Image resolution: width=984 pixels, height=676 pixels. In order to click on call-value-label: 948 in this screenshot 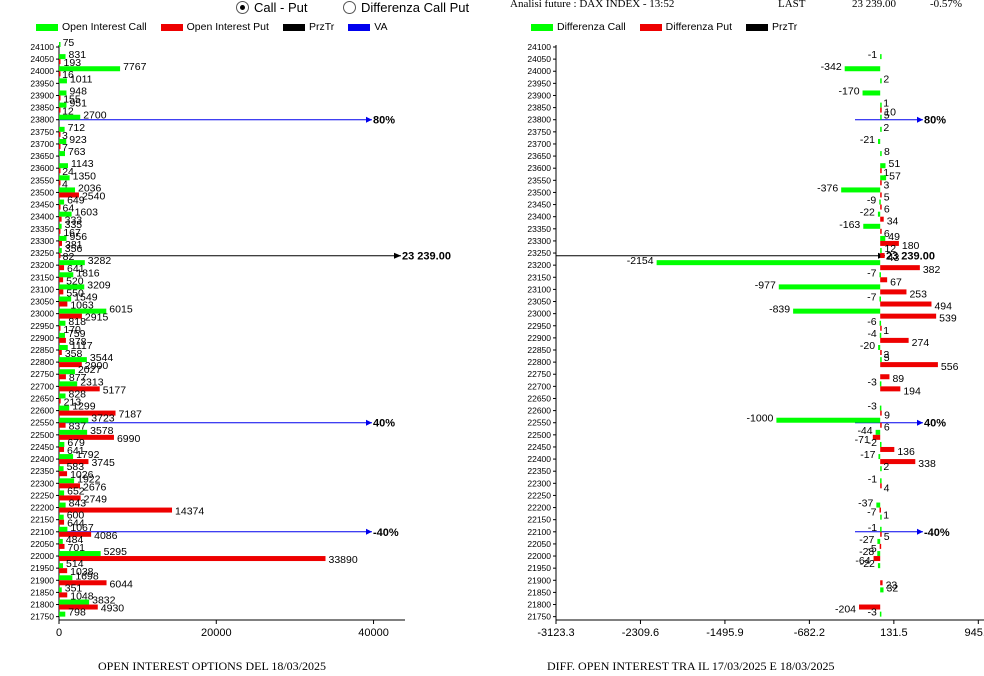, I will do `click(78, 91)`.